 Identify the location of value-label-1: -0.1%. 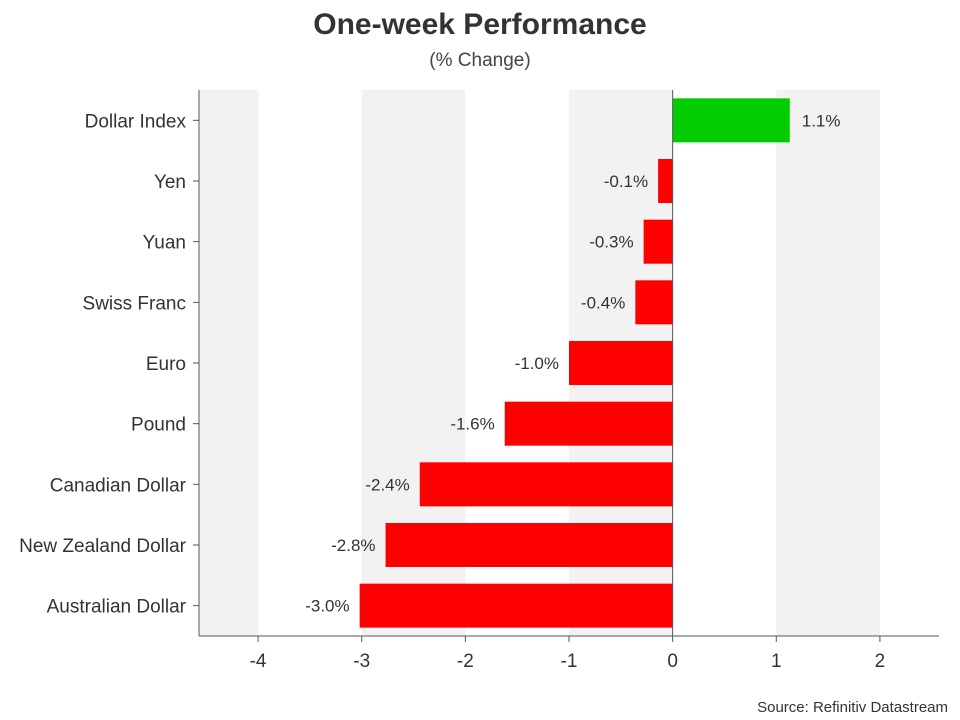
(626, 181).